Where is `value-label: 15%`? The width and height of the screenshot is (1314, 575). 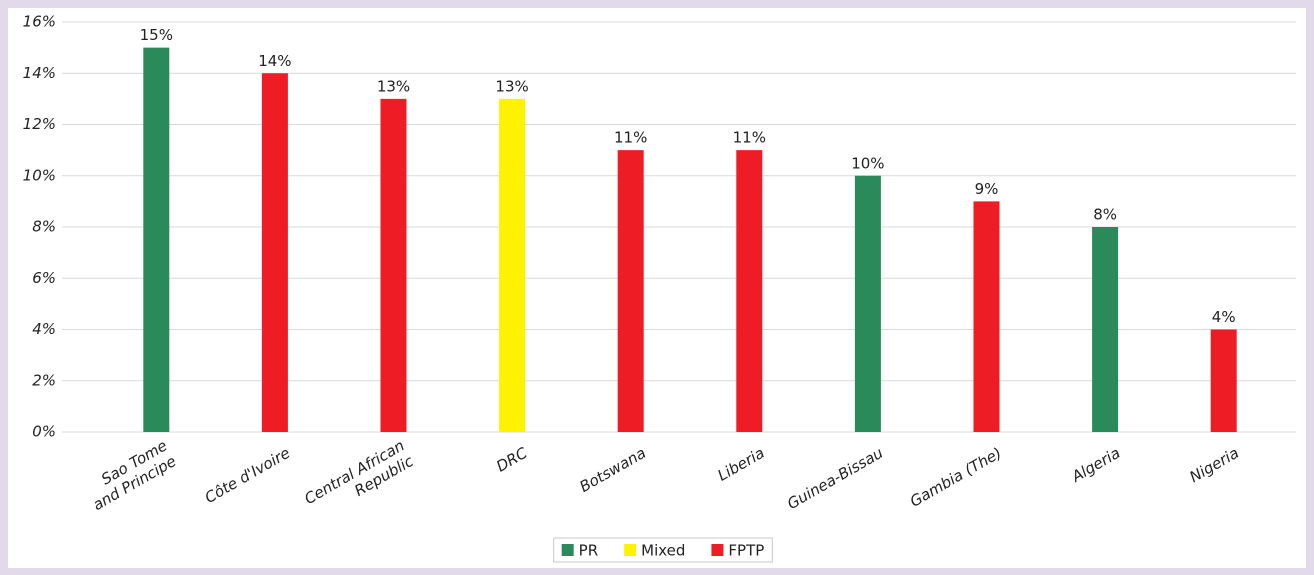 value-label: 15% is located at coordinates (156, 35).